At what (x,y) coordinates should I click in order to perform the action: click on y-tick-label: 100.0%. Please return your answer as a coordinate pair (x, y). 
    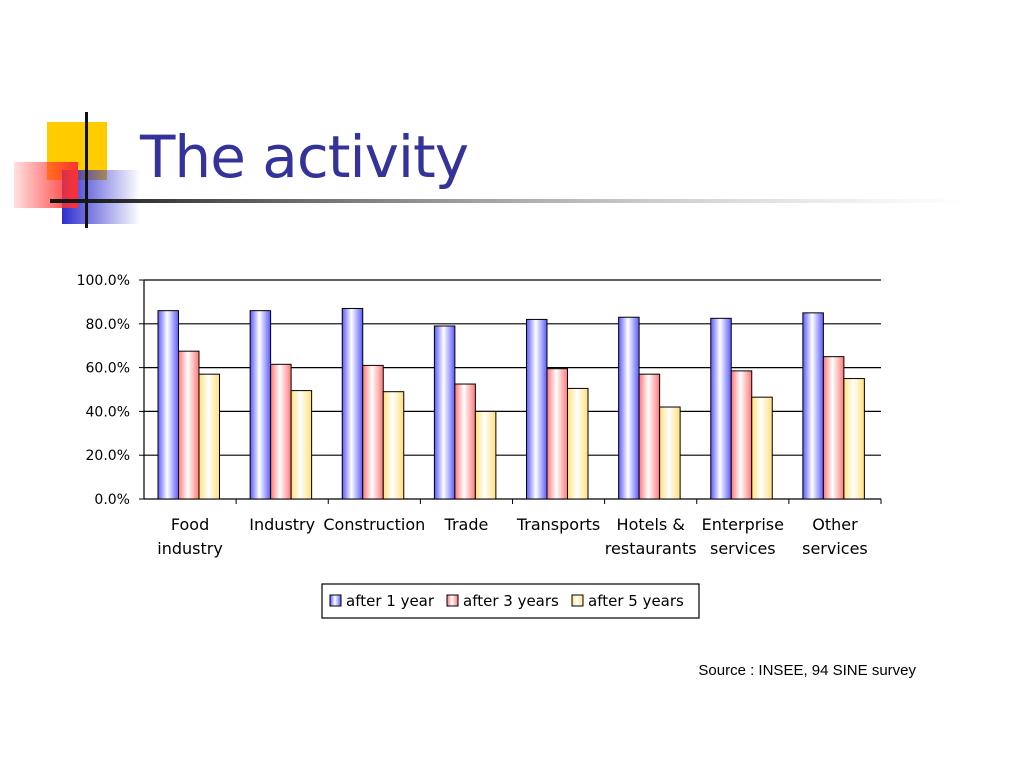
    Looking at the image, I should click on (103, 281).